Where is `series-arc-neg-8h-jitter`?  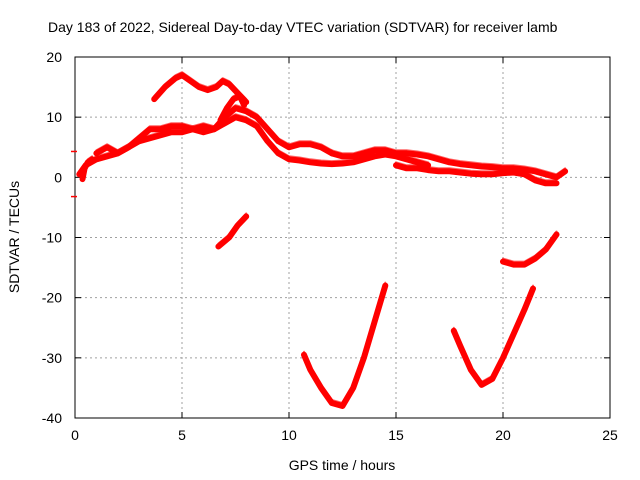 series-arc-neg-8h-jitter is located at coordinates (232, 228).